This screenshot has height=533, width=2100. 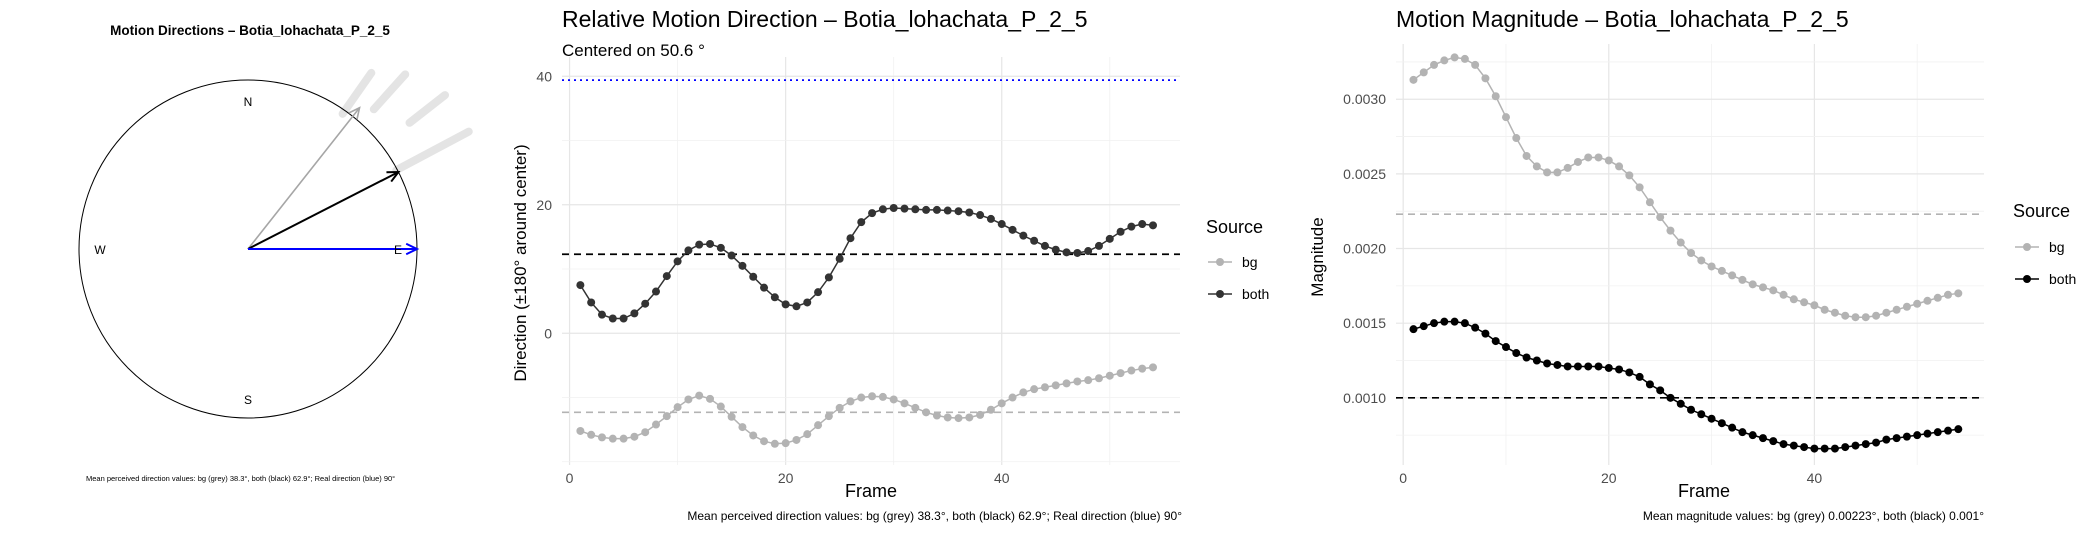 What do you see at coordinates (1815, 478) in the screenshot?
I see `x-tick-label: 40` at bounding box center [1815, 478].